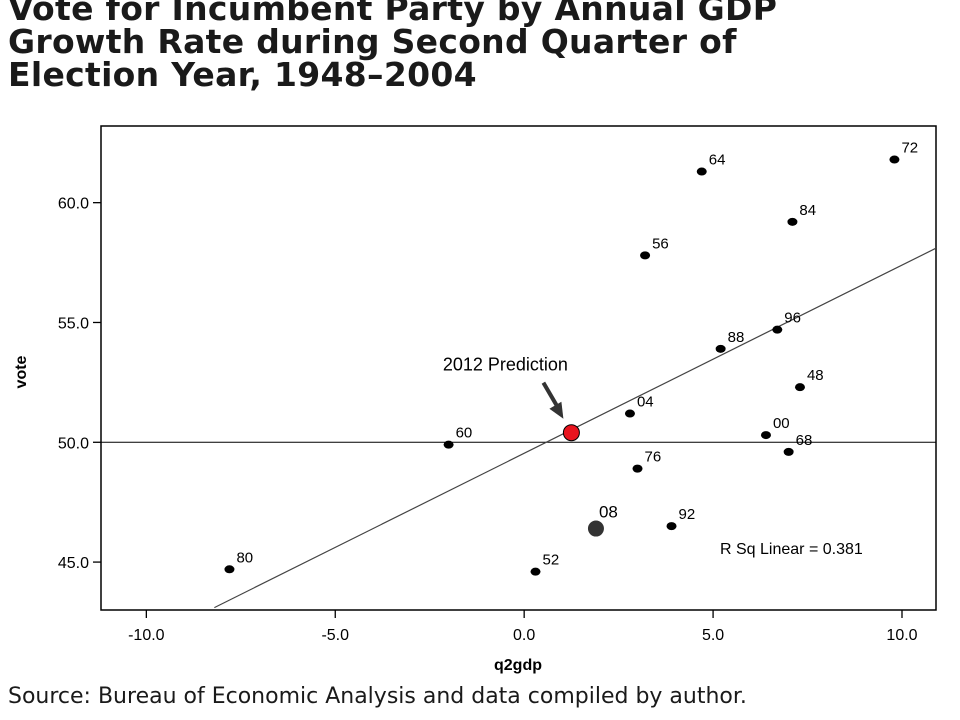 The height and width of the screenshot is (720, 960). Describe the element at coordinates (524, 635) in the screenshot. I see `x-tick-label: 0.0` at that location.